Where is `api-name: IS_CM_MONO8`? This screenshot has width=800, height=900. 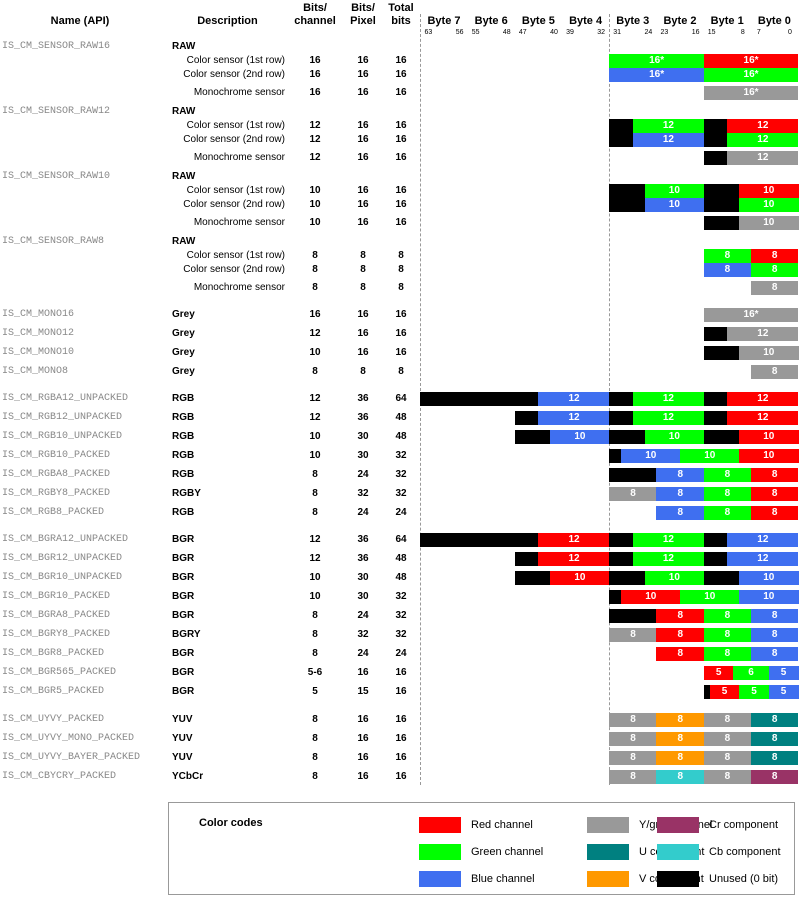 api-name: IS_CM_MONO8 is located at coordinates (35, 371).